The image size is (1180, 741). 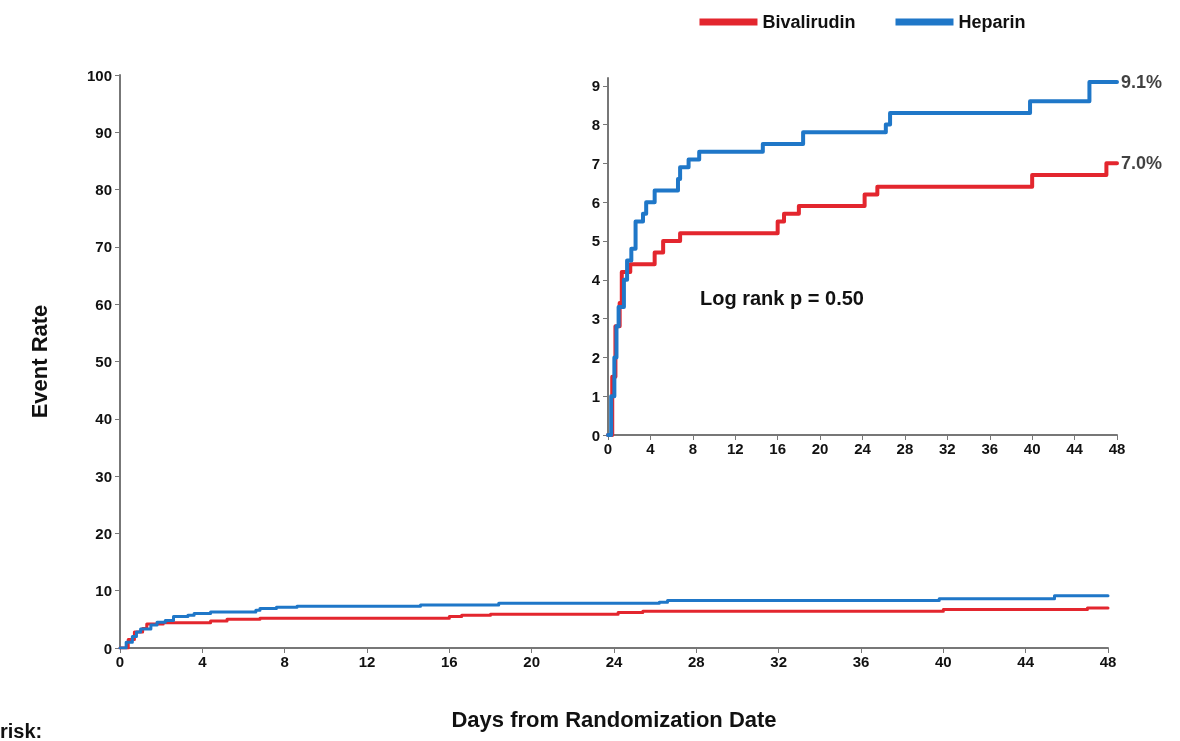 I want to click on y-tick-label: 2, so click(x=595, y=357).